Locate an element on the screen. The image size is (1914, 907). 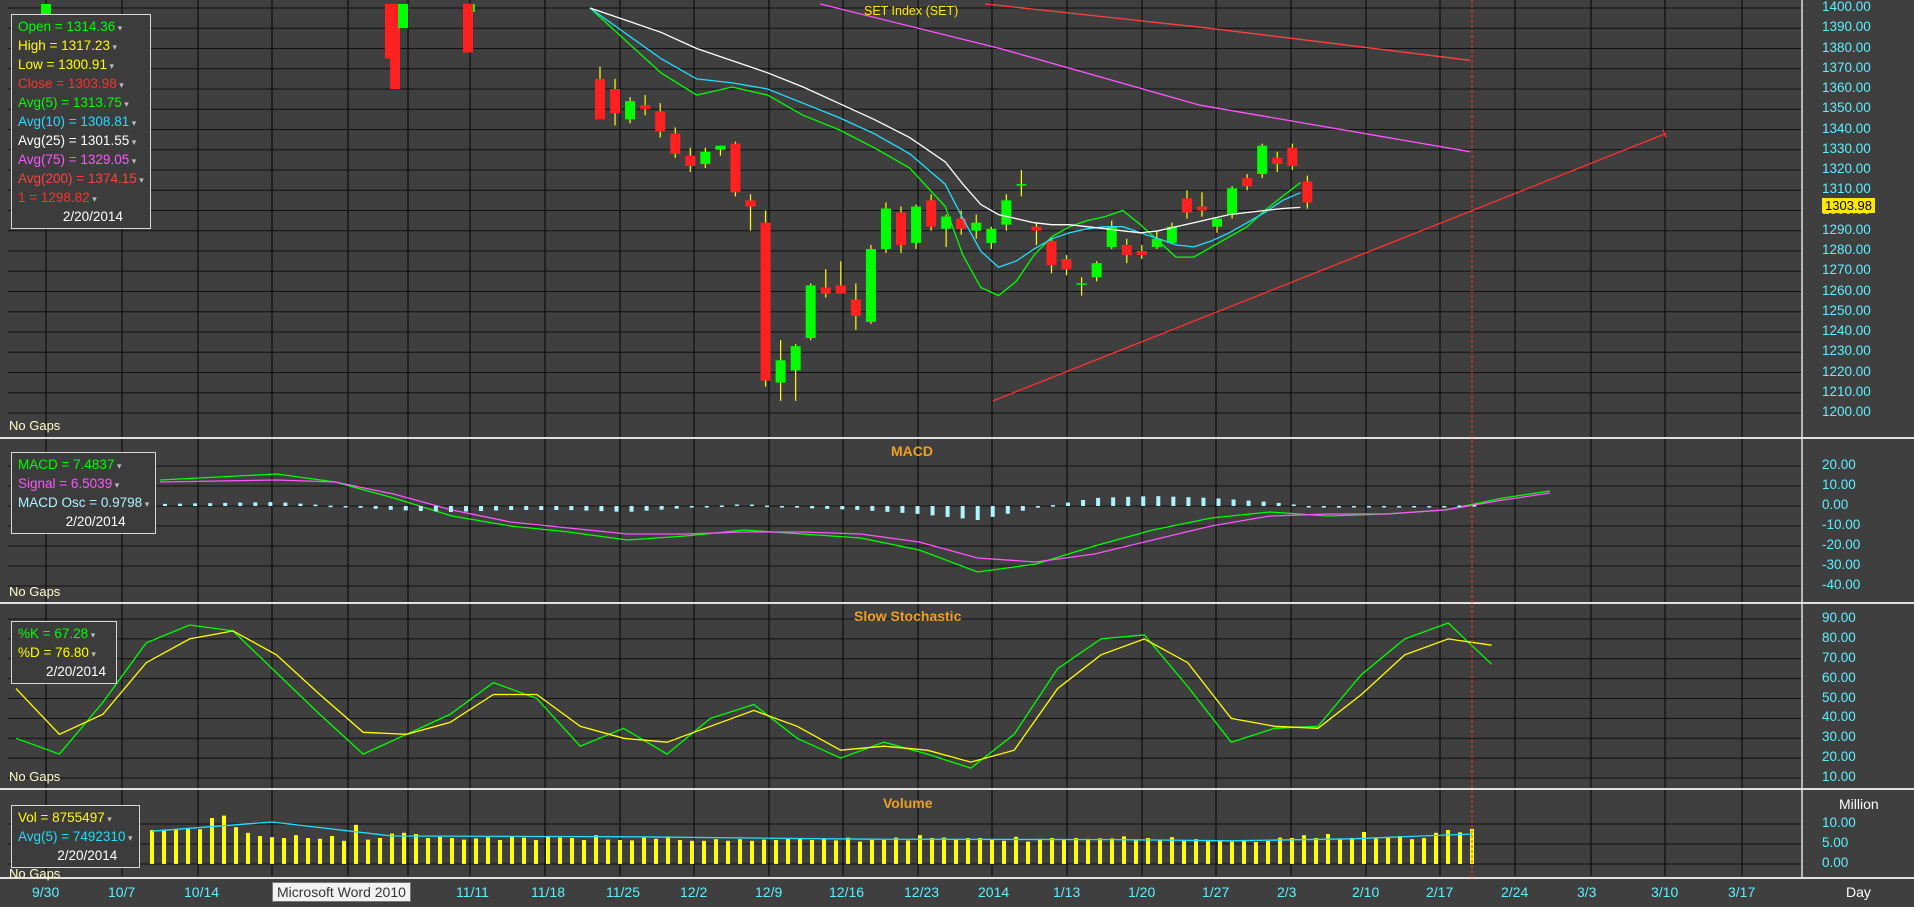
y-tick-label: 30.00 is located at coordinates (1839, 737).